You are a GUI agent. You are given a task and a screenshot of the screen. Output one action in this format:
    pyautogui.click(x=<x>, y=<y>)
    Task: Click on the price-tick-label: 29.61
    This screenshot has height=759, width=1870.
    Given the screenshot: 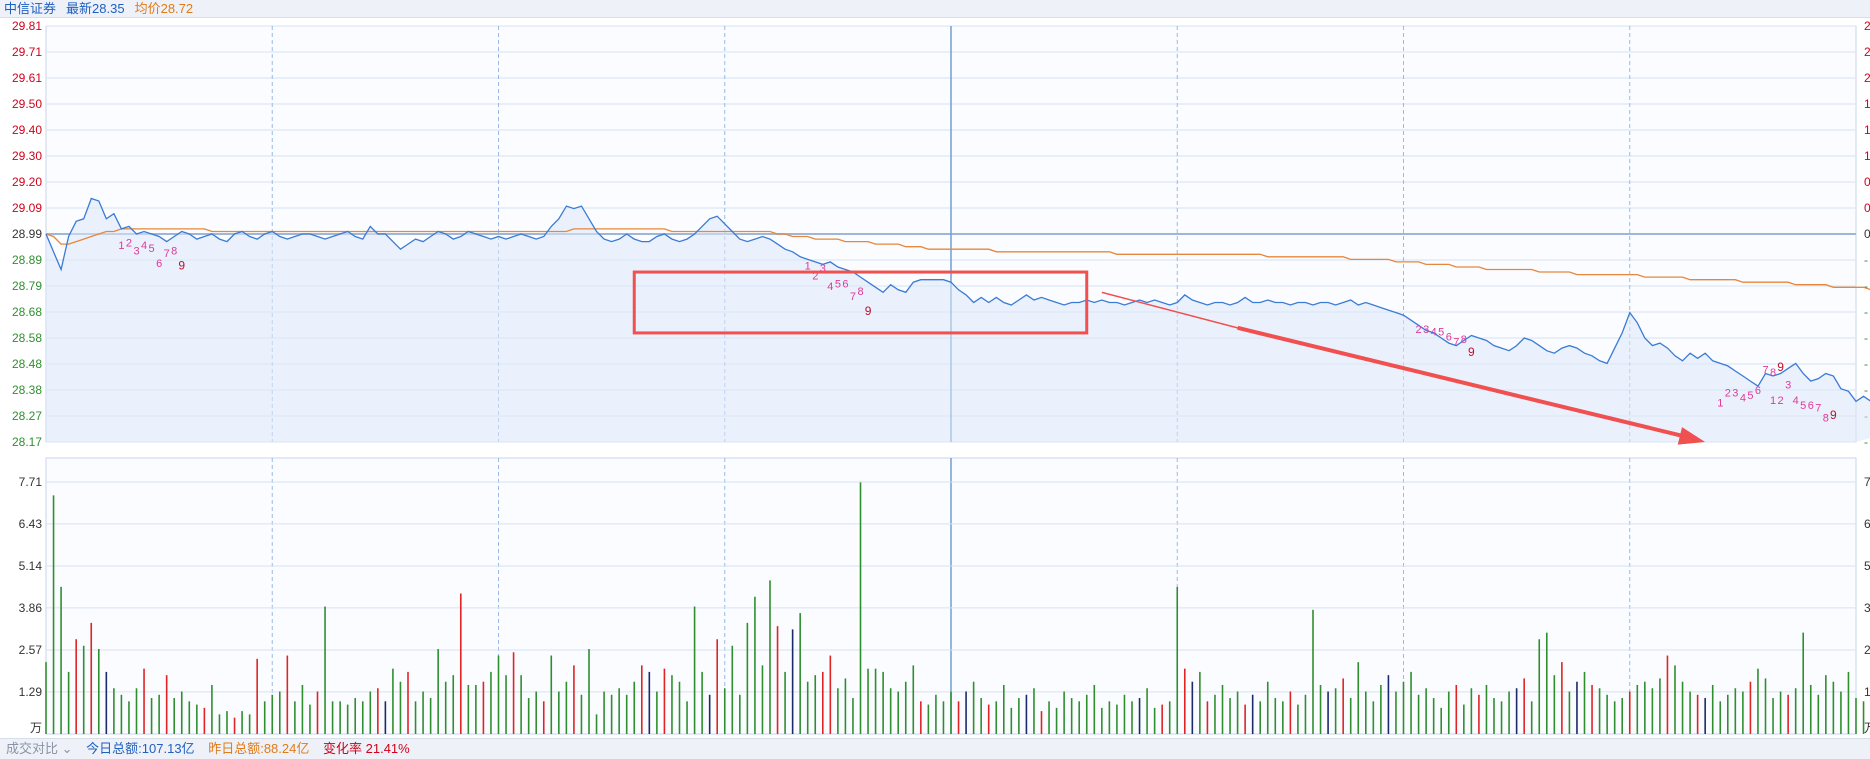 What is the action you would take?
    pyautogui.click(x=27, y=78)
    